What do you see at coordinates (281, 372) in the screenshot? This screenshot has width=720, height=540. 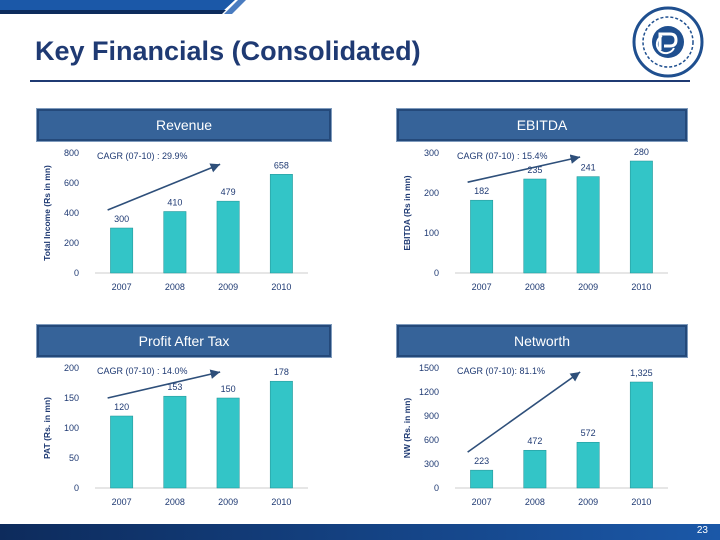 I see `bar-value-label: 178` at bounding box center [281, 372].